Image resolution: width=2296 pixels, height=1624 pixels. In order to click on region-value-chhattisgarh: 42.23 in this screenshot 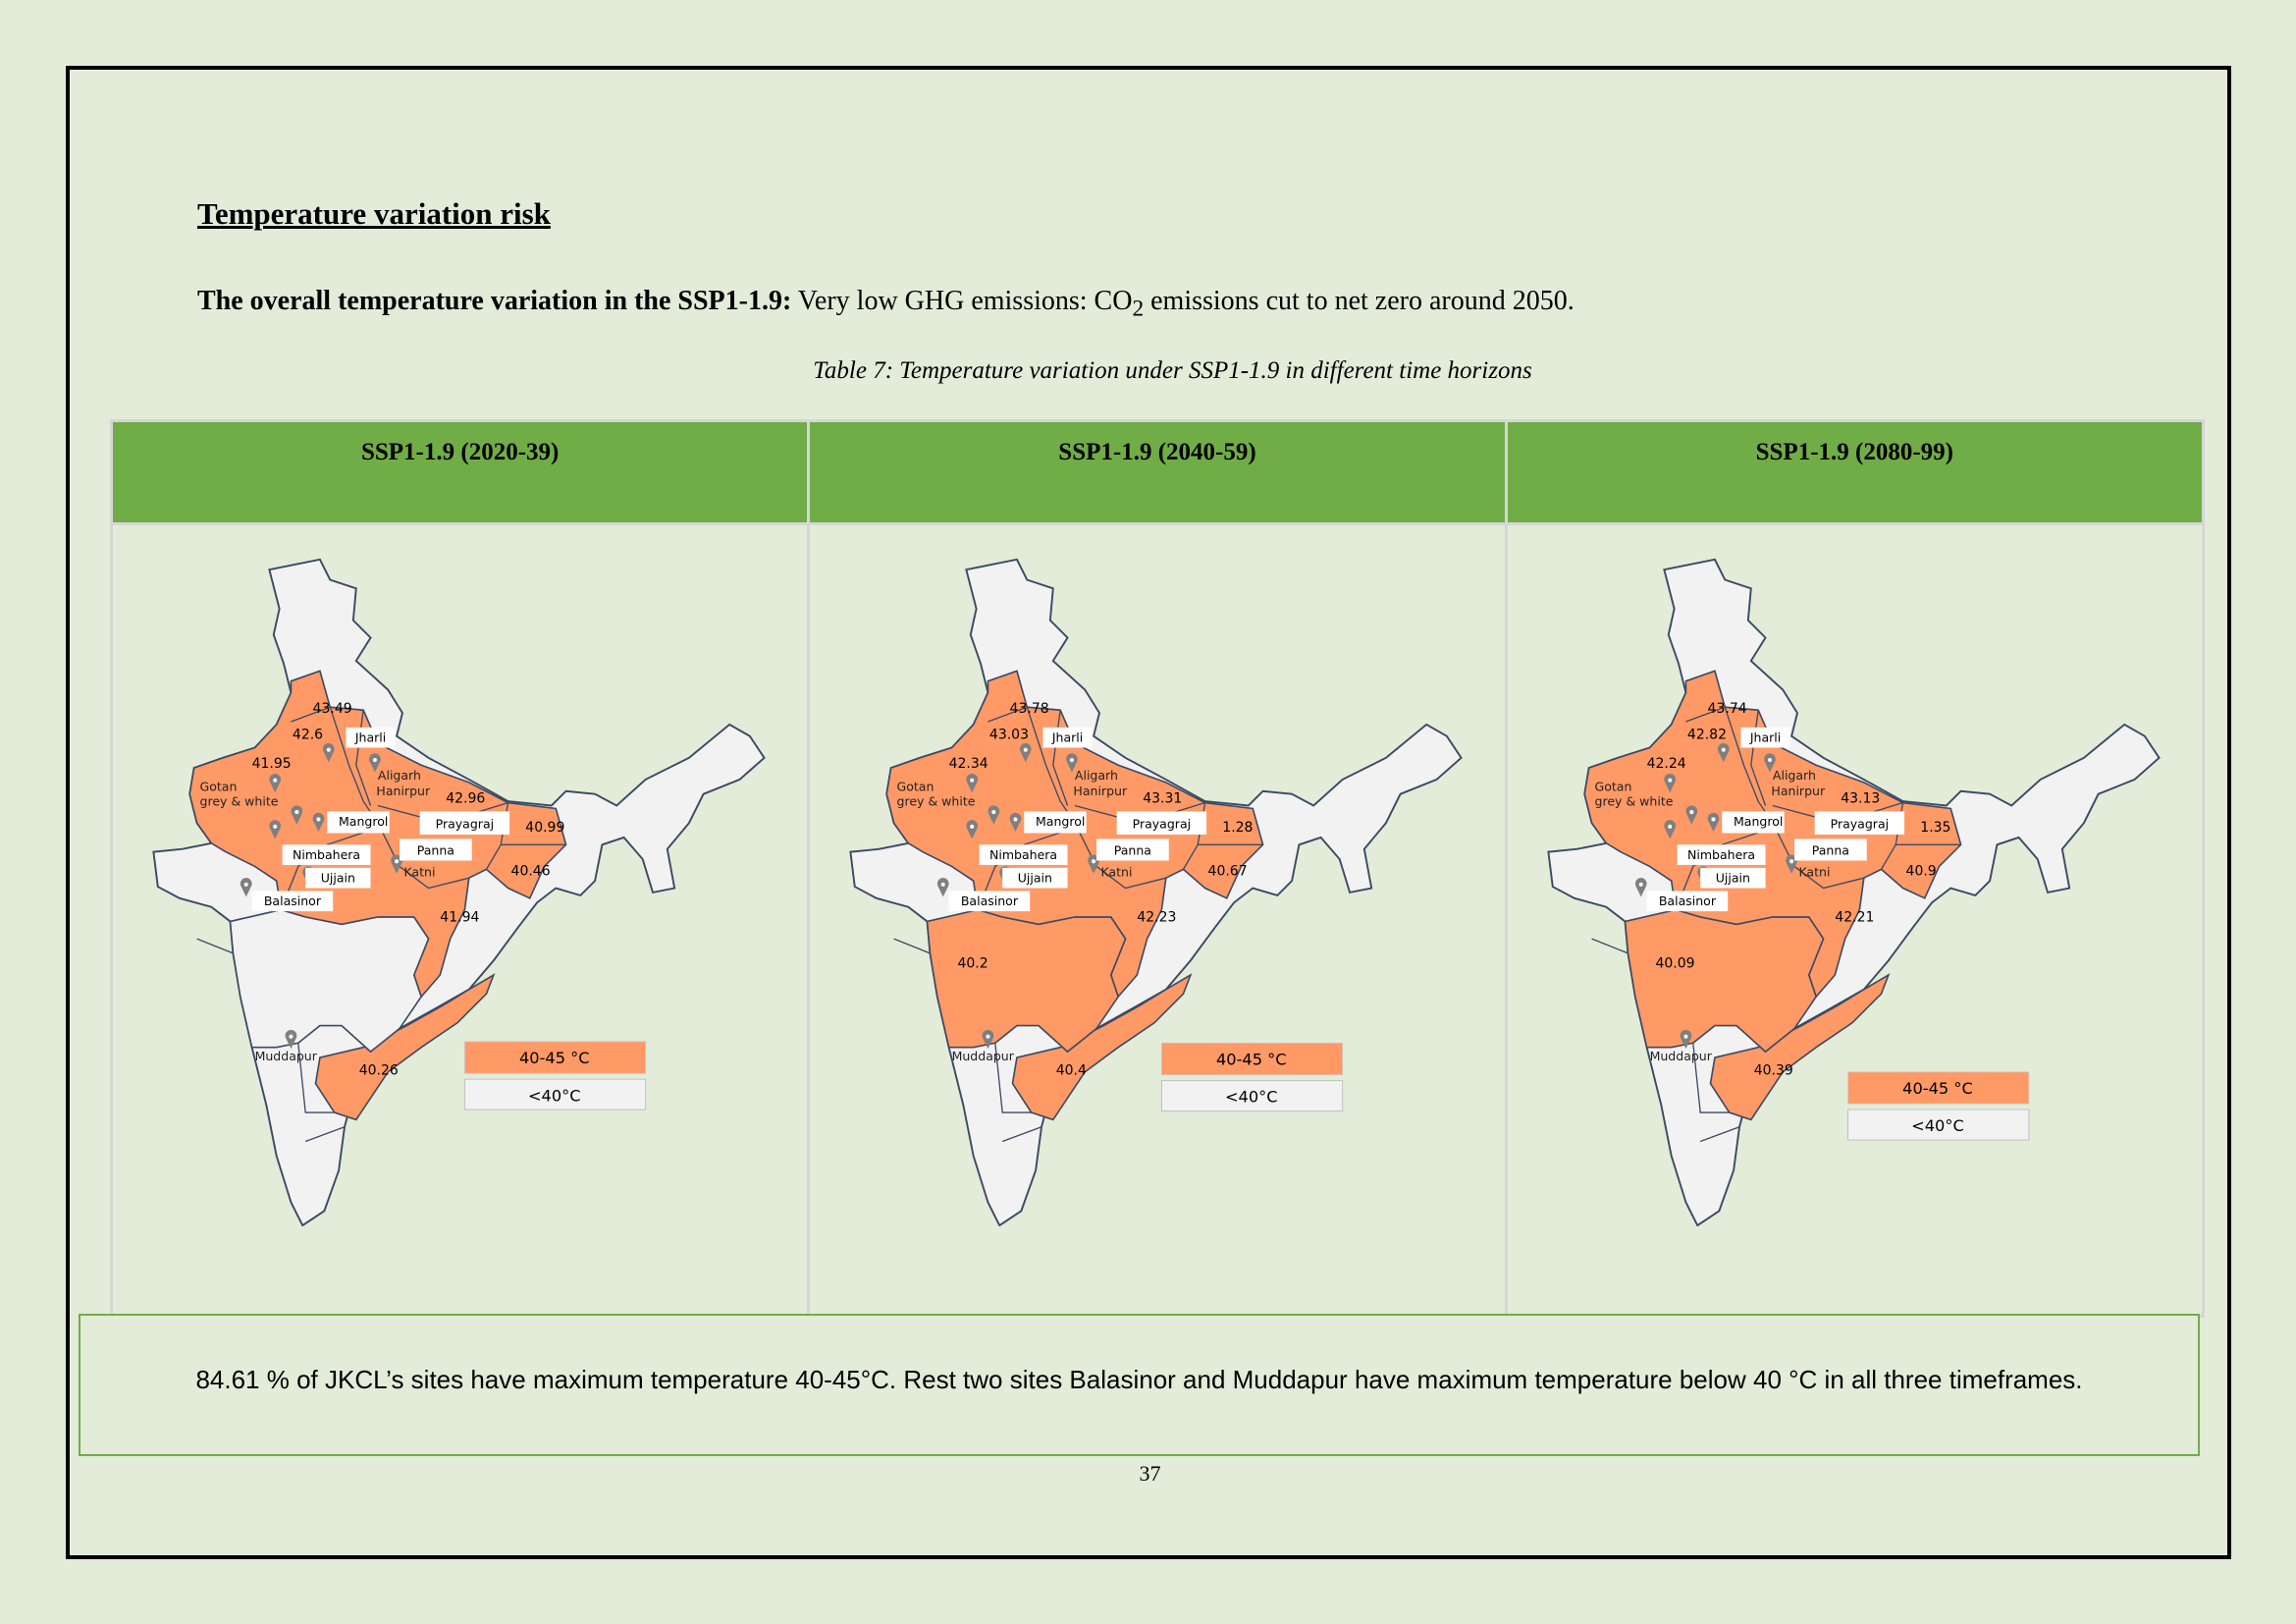, I will do `click(1157, 917)`.